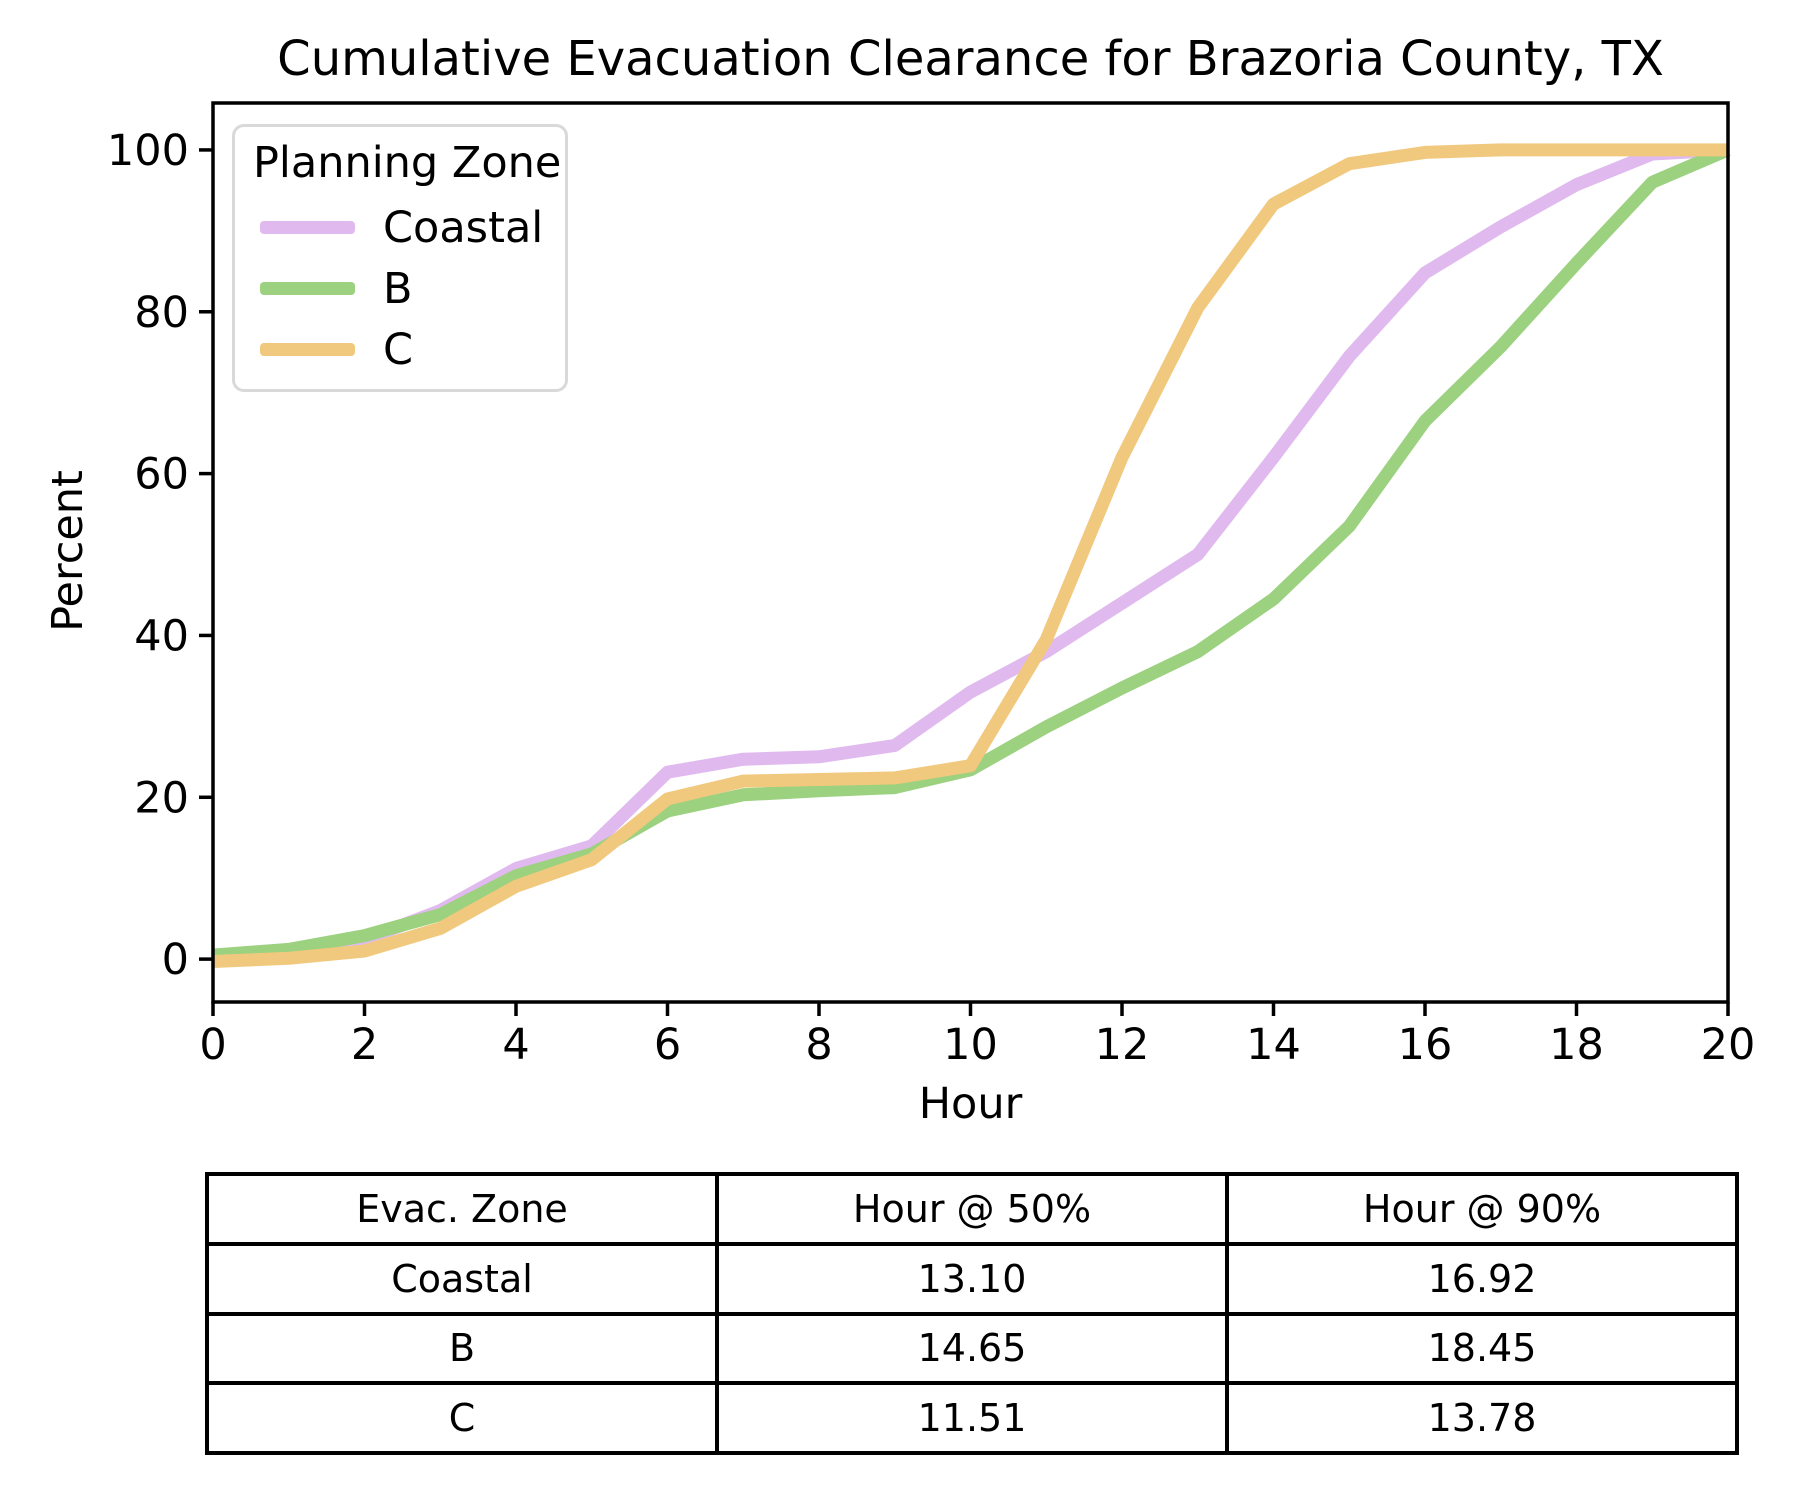 This screenshot has width=1800, height=1500. Describe the element at coordinates (161, 475) in the screenshot. I see `y-tick-label: 60` at that location.